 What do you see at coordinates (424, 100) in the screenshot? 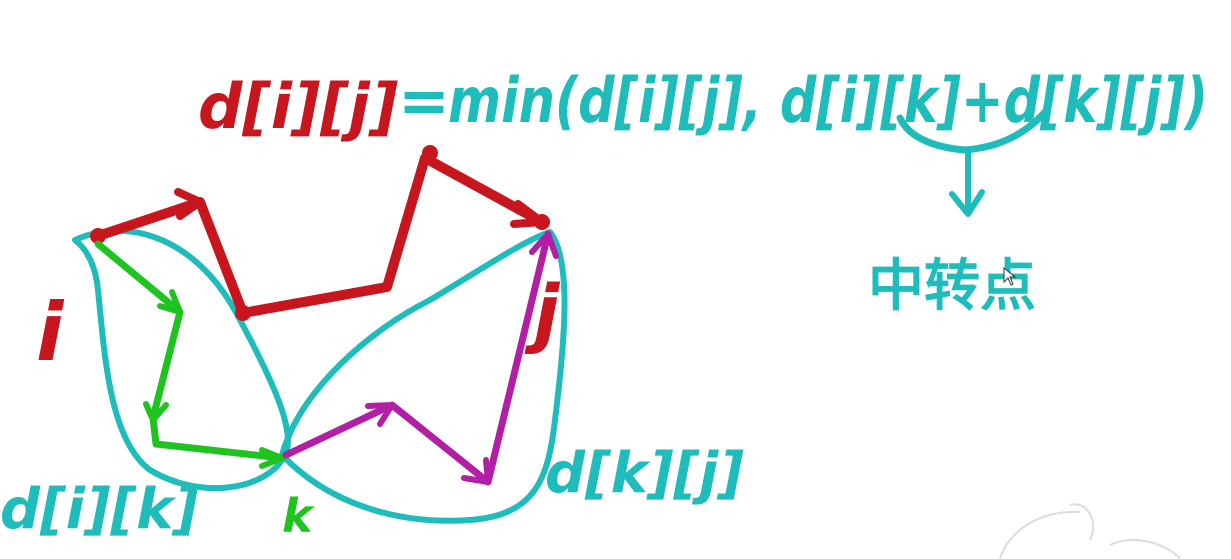
I see `formula-equals: =` at bounding box center [424, 100].